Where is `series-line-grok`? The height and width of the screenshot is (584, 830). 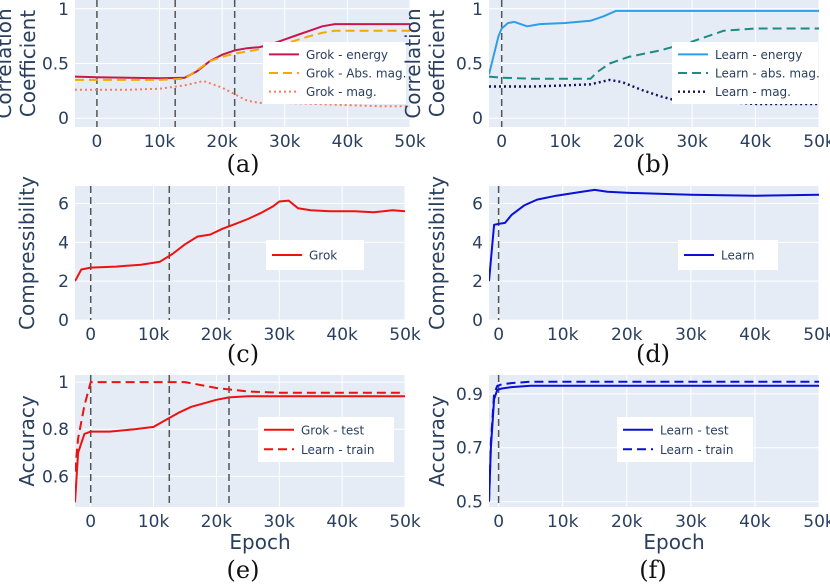 series-line-grok is located at coordinates (240, 240).